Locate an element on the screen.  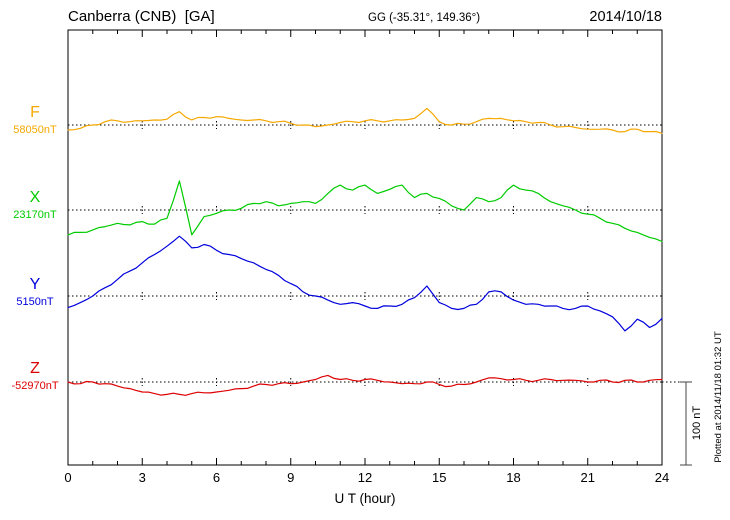
series-f-baseline-value: 58050nT is located at coordinates (35, 129).